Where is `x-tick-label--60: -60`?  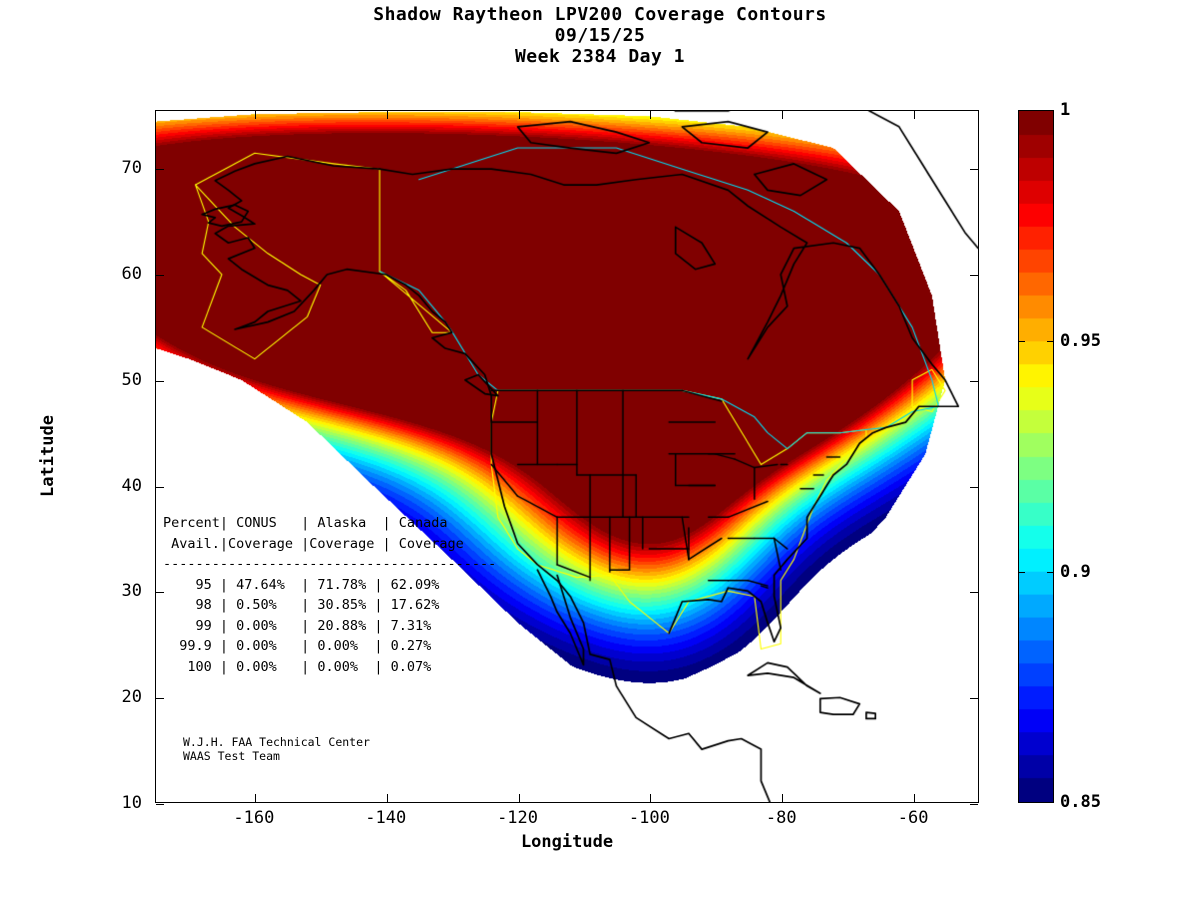
x-tick-label--60: -60 is located at coordinates (913, 818).